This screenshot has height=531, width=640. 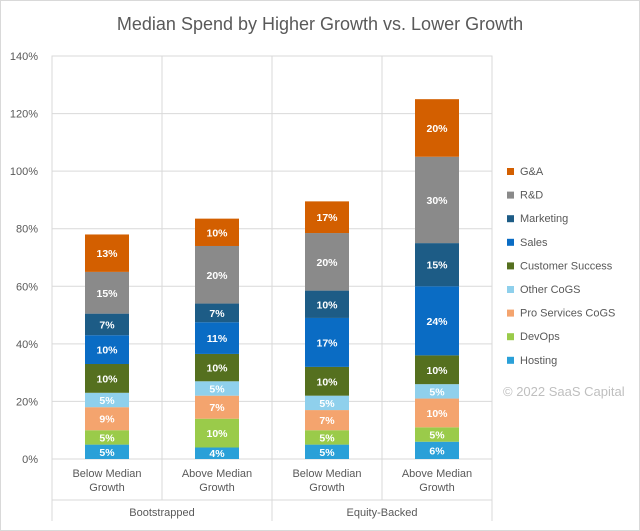 I want to click on legend-label: G&A, so click(x=532, y=172).